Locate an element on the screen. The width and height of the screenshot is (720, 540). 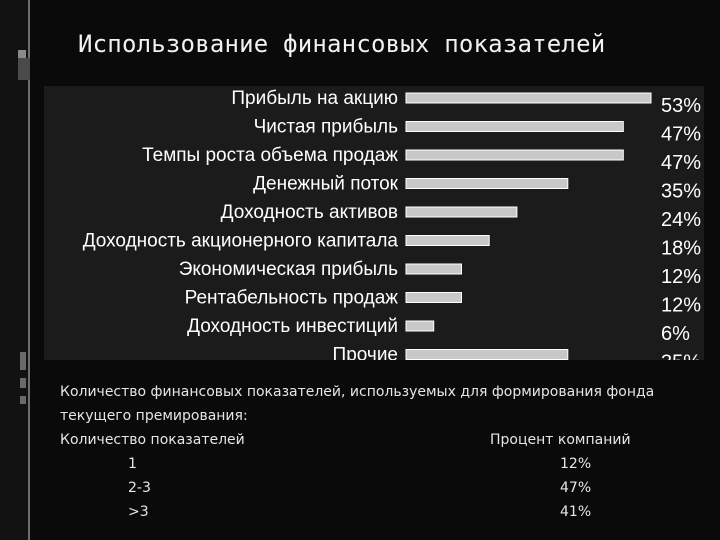
row-count: 1 is located at coordinates (132, 464).